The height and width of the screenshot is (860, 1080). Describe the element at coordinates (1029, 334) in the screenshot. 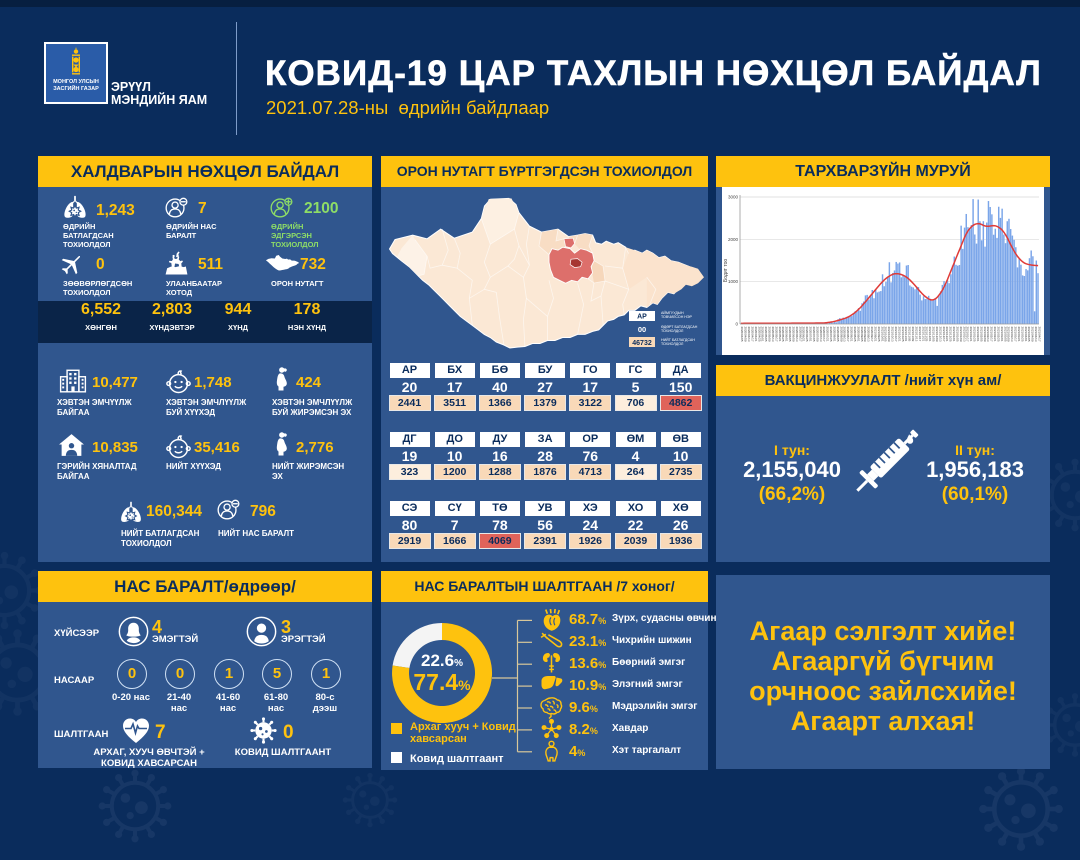

I see `svg-text: 2021/04/05` at that location.